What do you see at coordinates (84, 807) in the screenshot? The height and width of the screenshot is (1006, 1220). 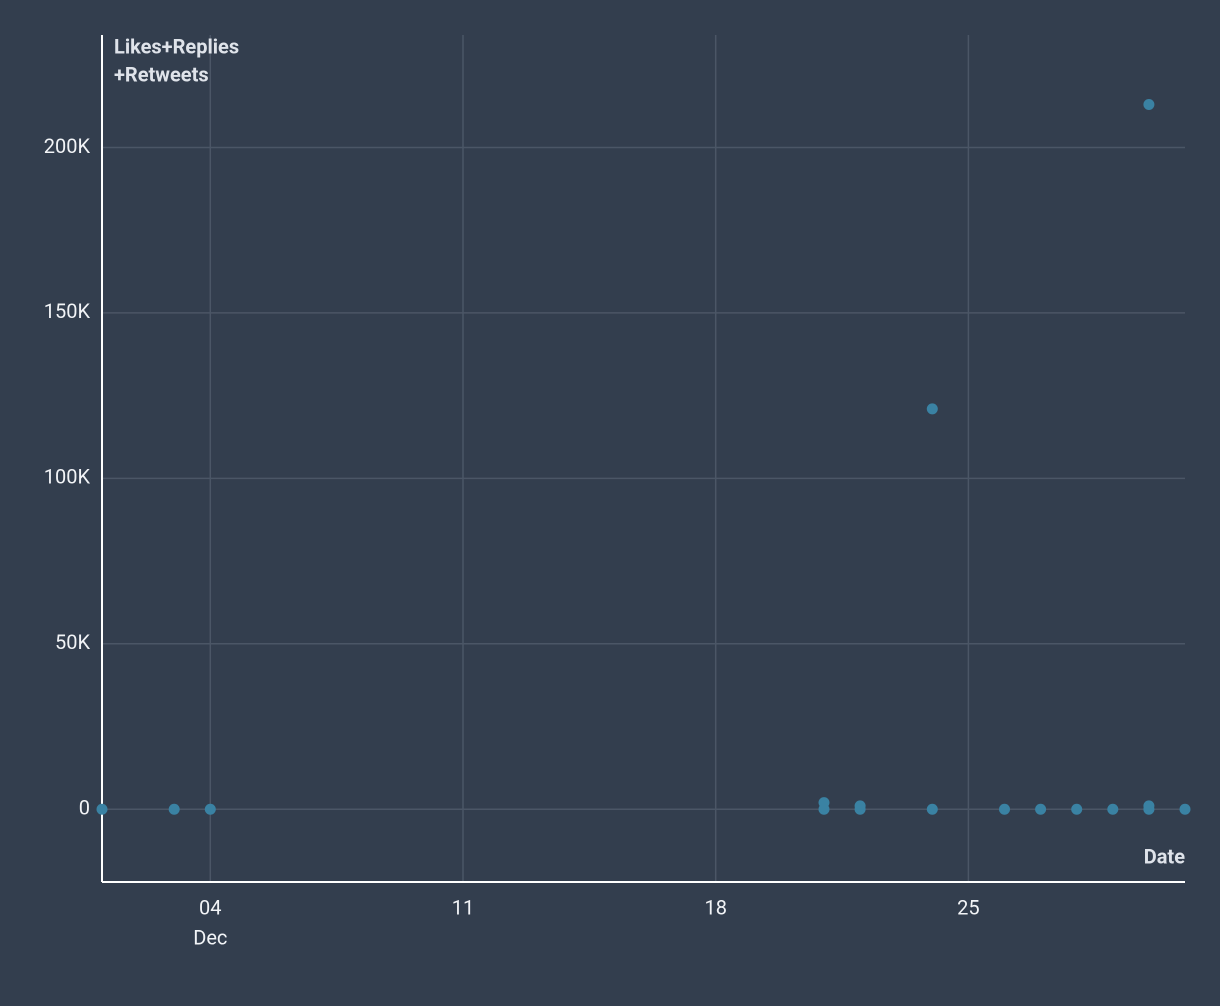 I see `y-tick-label: 0` at bounding box center [84, 807].